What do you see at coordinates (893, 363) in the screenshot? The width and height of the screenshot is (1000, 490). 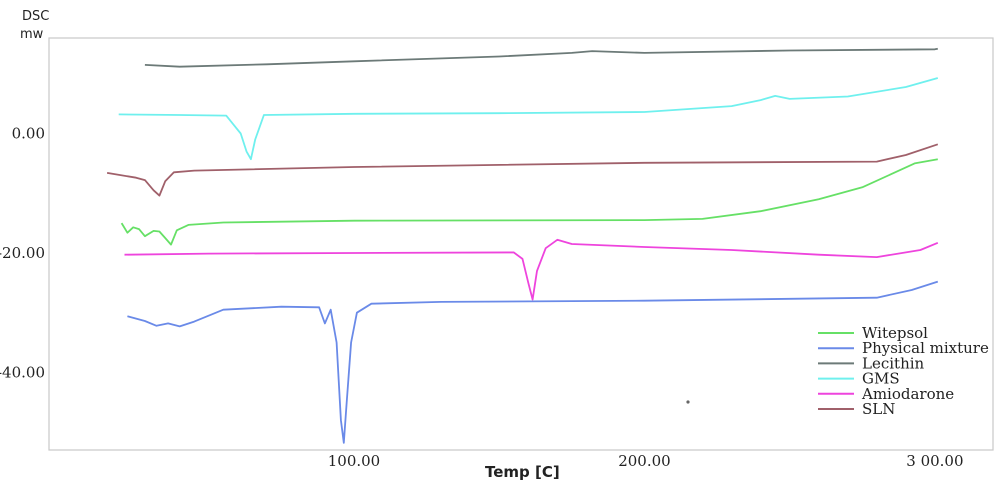 I see `legend-label: Lecithin` at bounding box center [893, 363].